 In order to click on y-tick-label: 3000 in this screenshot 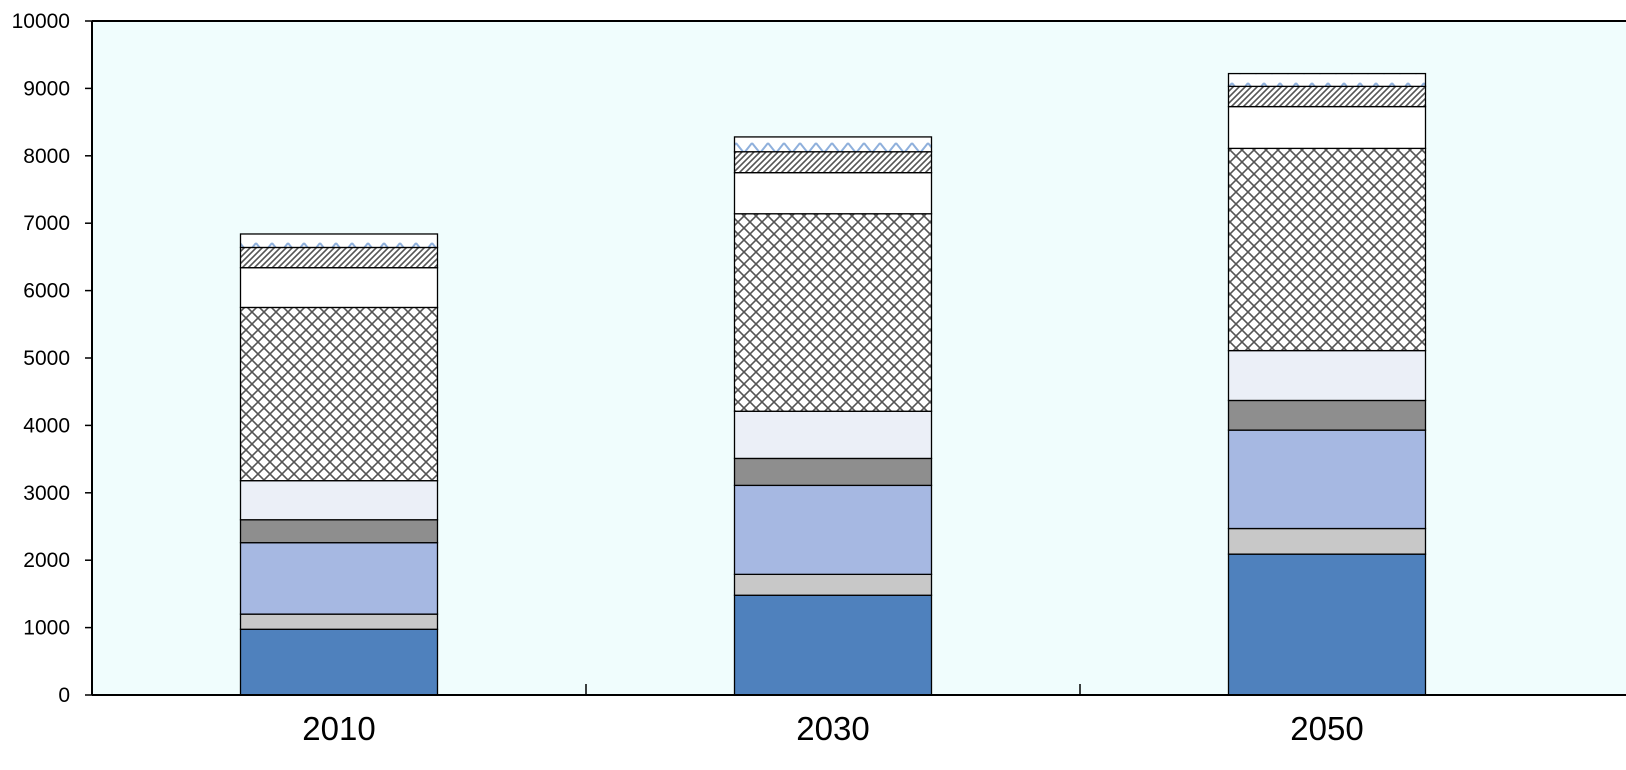, I will do `click(46, 493)`.